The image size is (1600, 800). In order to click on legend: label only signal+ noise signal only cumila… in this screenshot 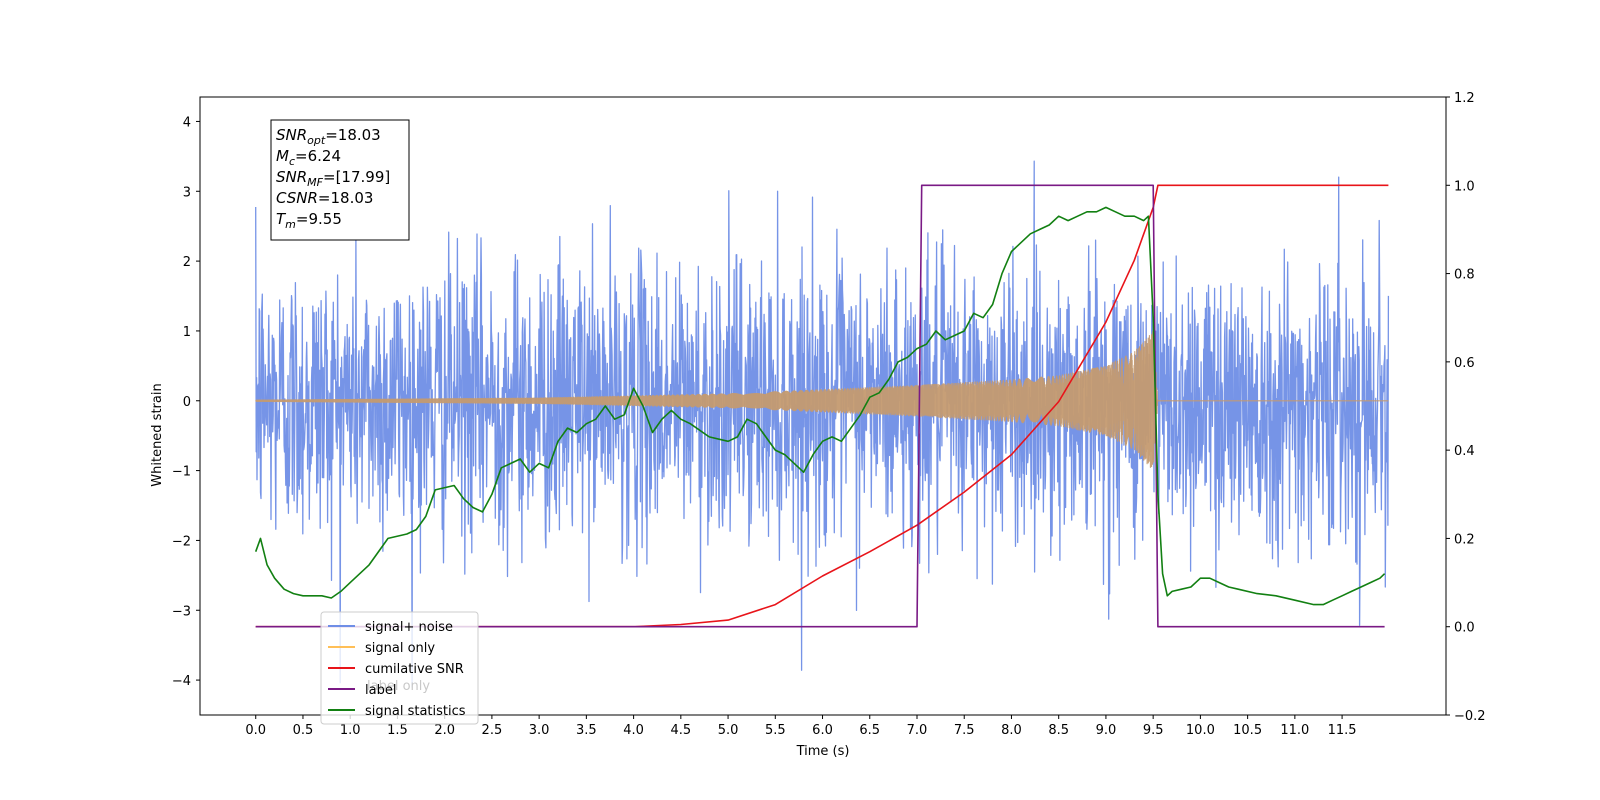, I will do `click(399, 668)`.